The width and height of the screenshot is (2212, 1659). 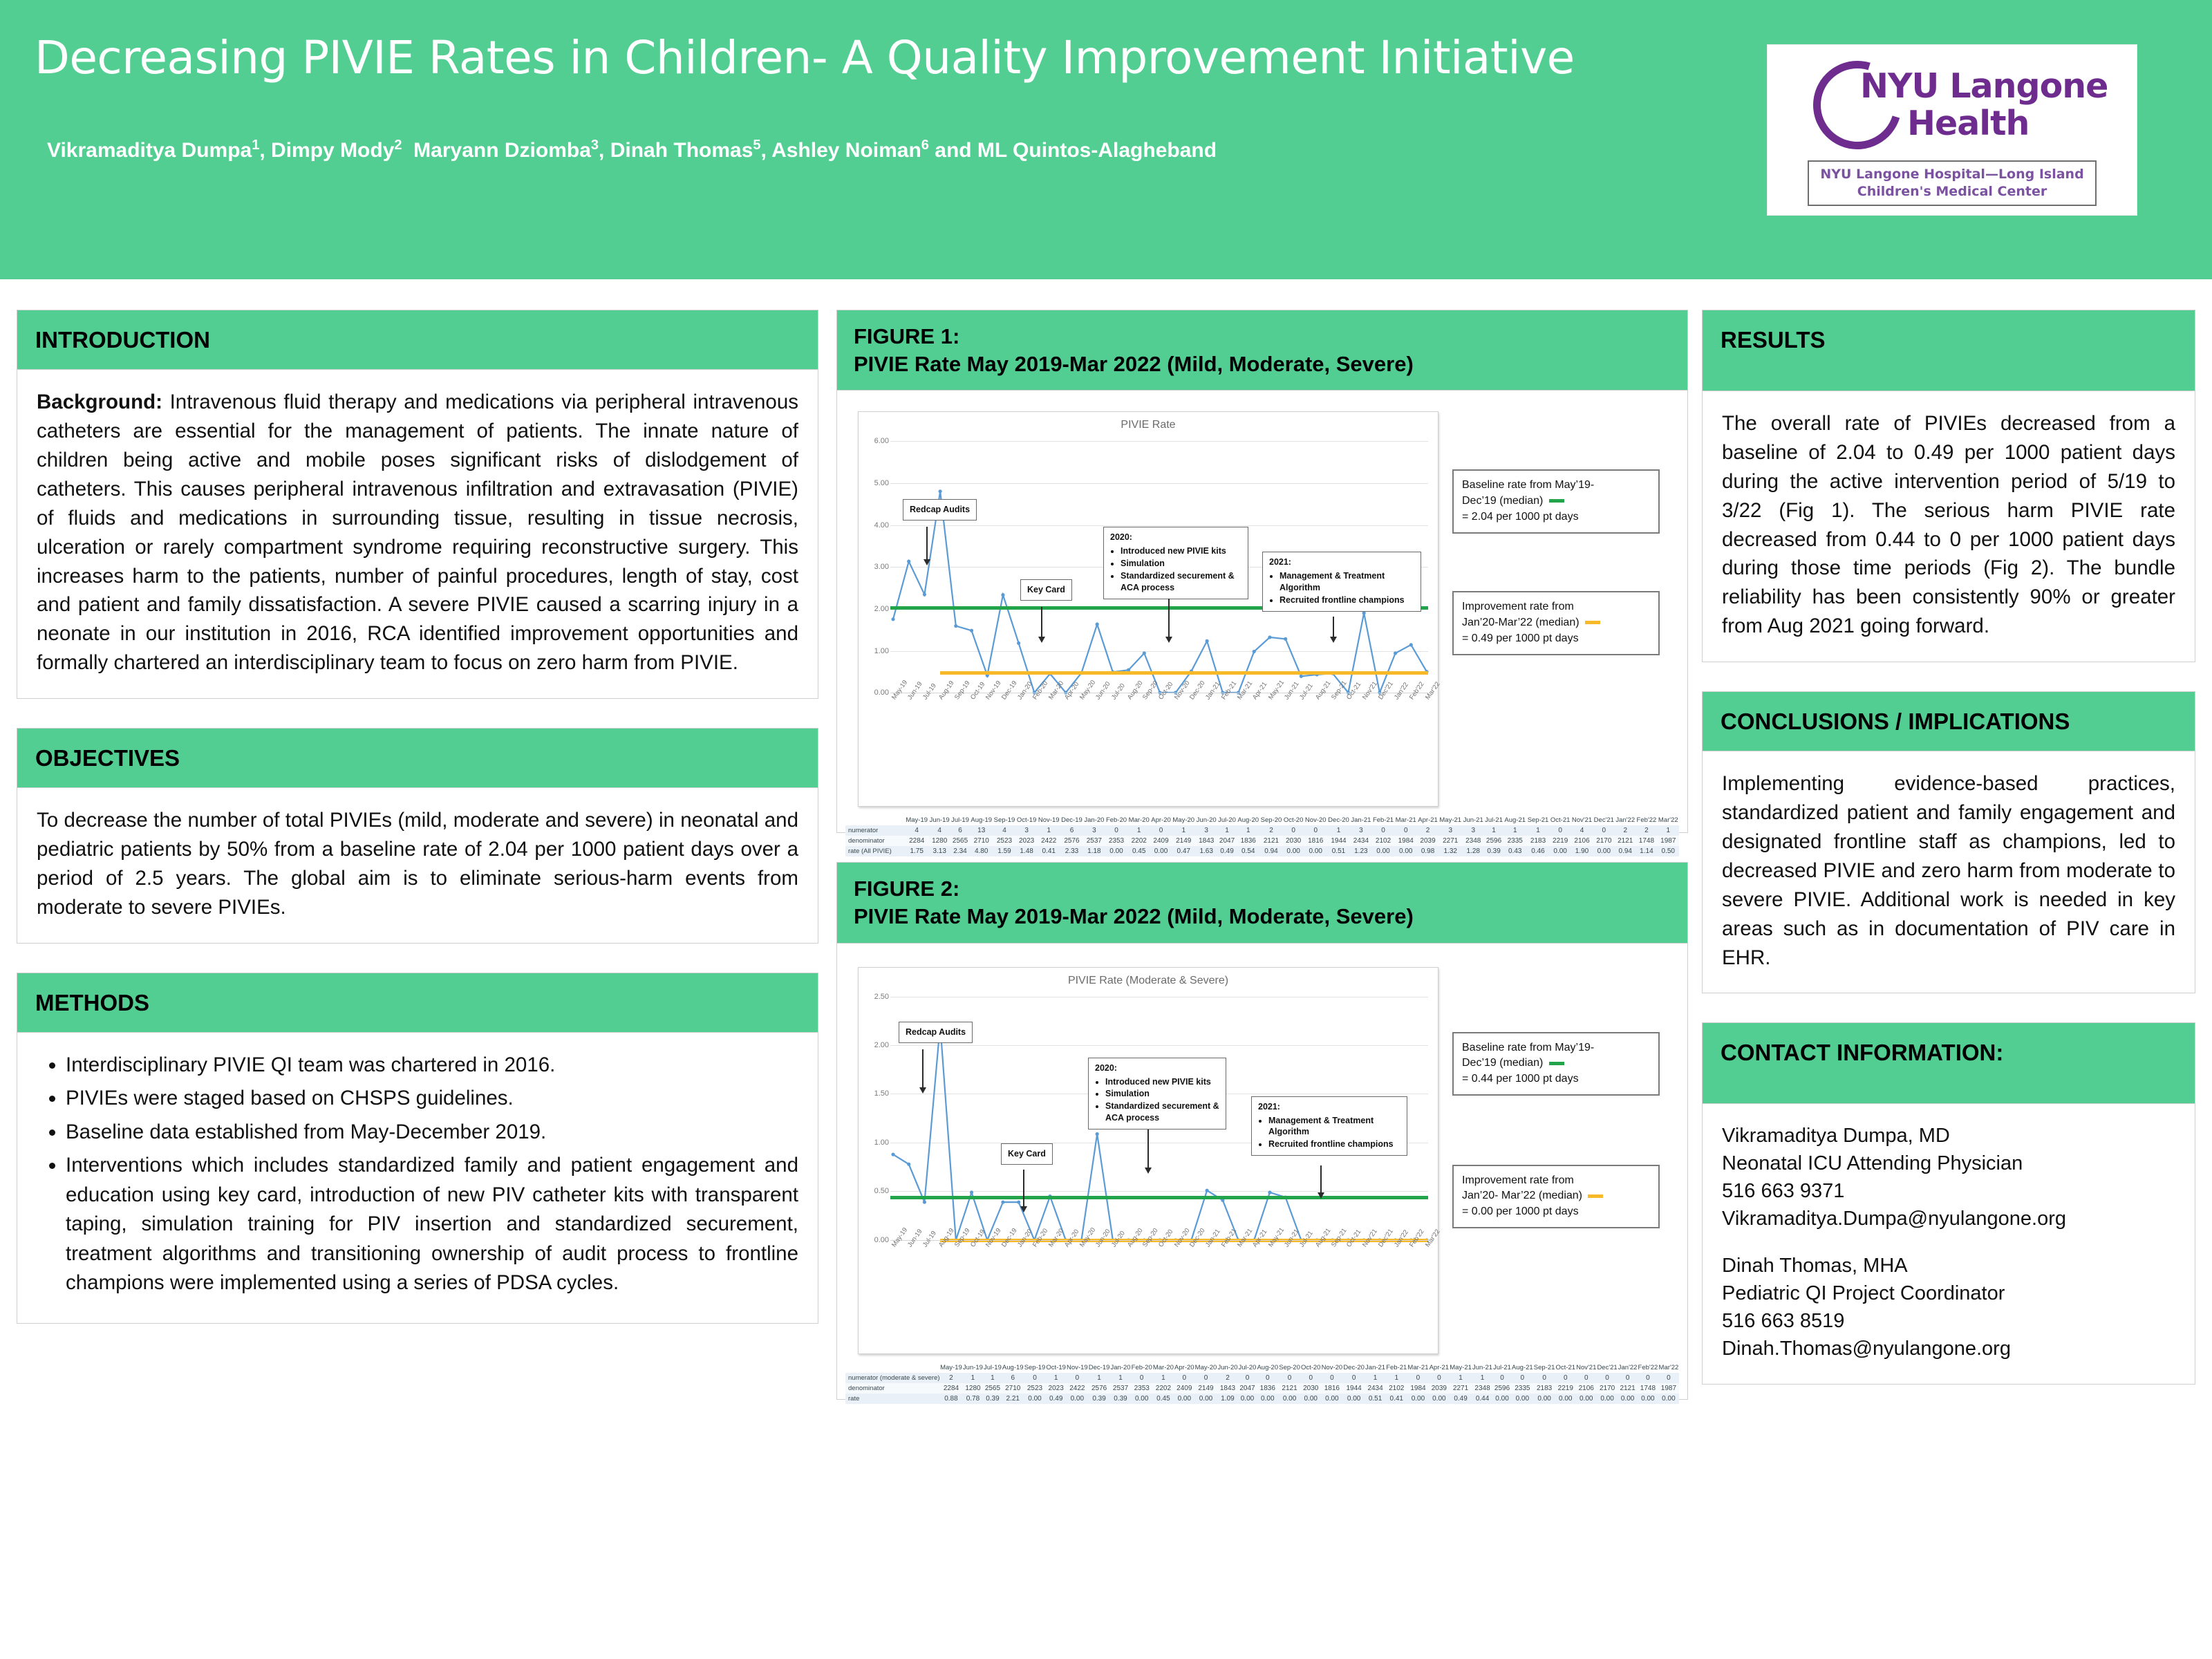 What do you see at coordinates (1895, 1219) in the screenshot?
I see `contact-email: Vikramaditya.Dumpa@nyulangone.org` at bounding box center [1895, 1219].